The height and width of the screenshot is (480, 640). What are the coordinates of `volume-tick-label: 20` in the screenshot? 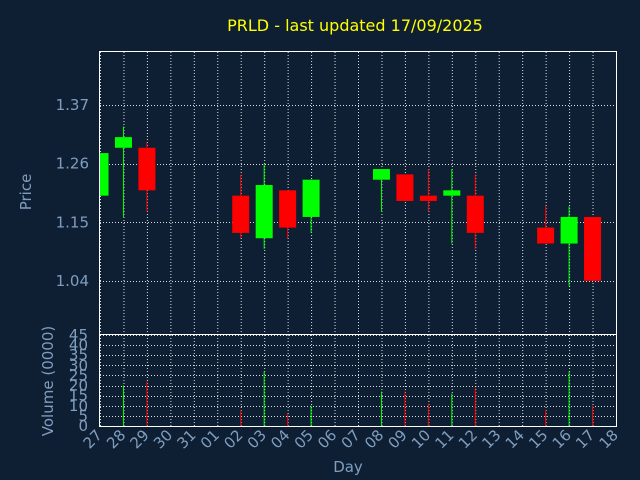 It's located at (78, 386).